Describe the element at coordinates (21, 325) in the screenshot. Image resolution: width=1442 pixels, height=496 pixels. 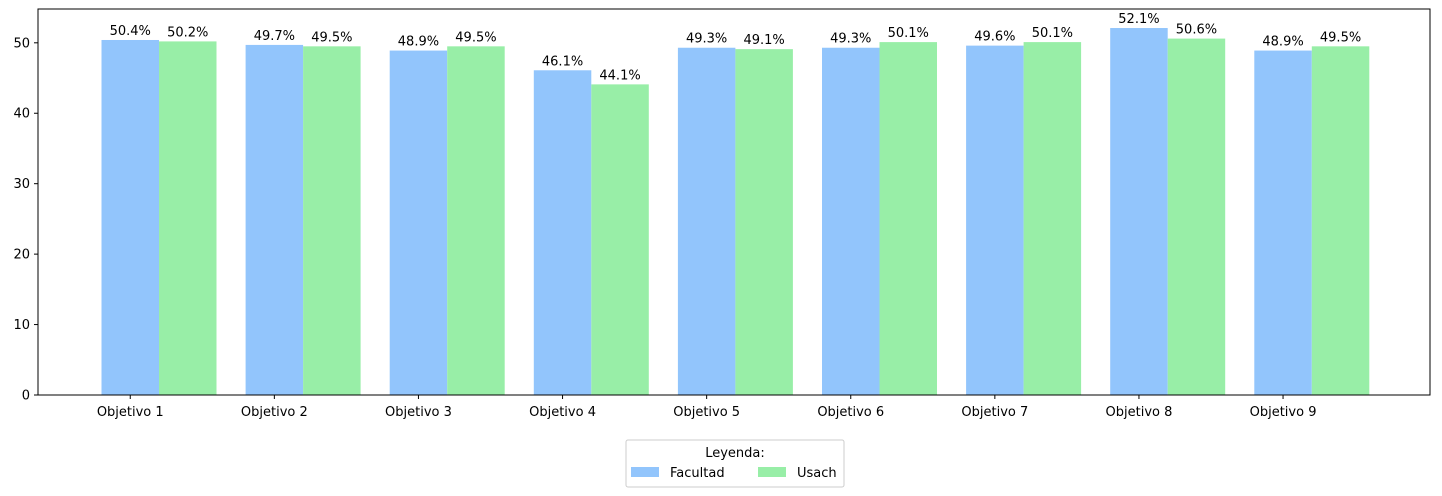
I see `y-tick-label-10: 10` at that location.